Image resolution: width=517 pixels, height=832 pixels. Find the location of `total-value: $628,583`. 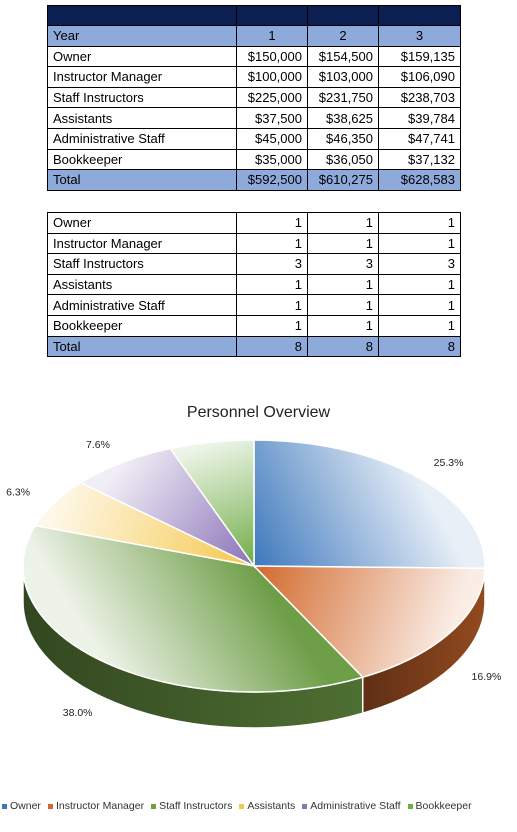

total-value: $628,583 is located at coordinates (419, 180).